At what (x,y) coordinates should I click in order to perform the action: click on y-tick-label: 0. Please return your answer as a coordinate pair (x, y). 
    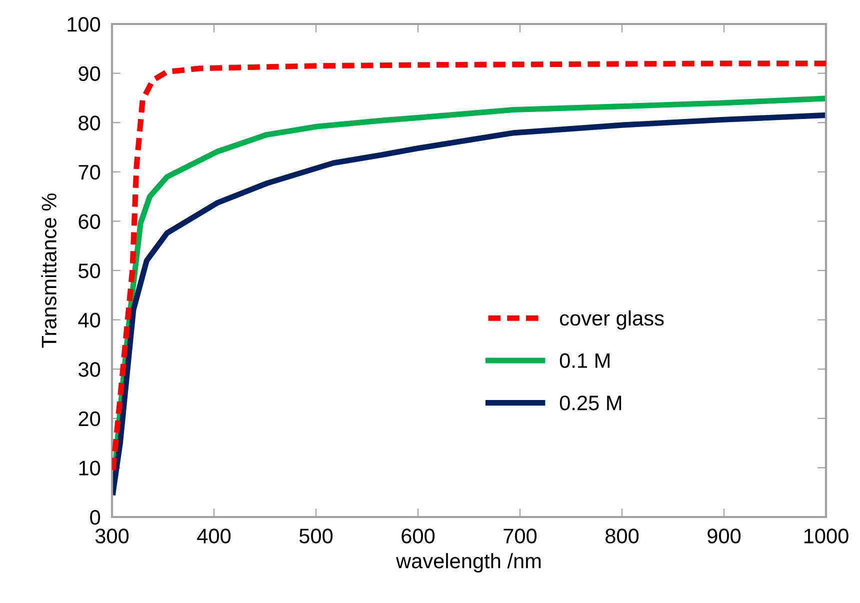
    Looking at the image, I should click on (95, 517).